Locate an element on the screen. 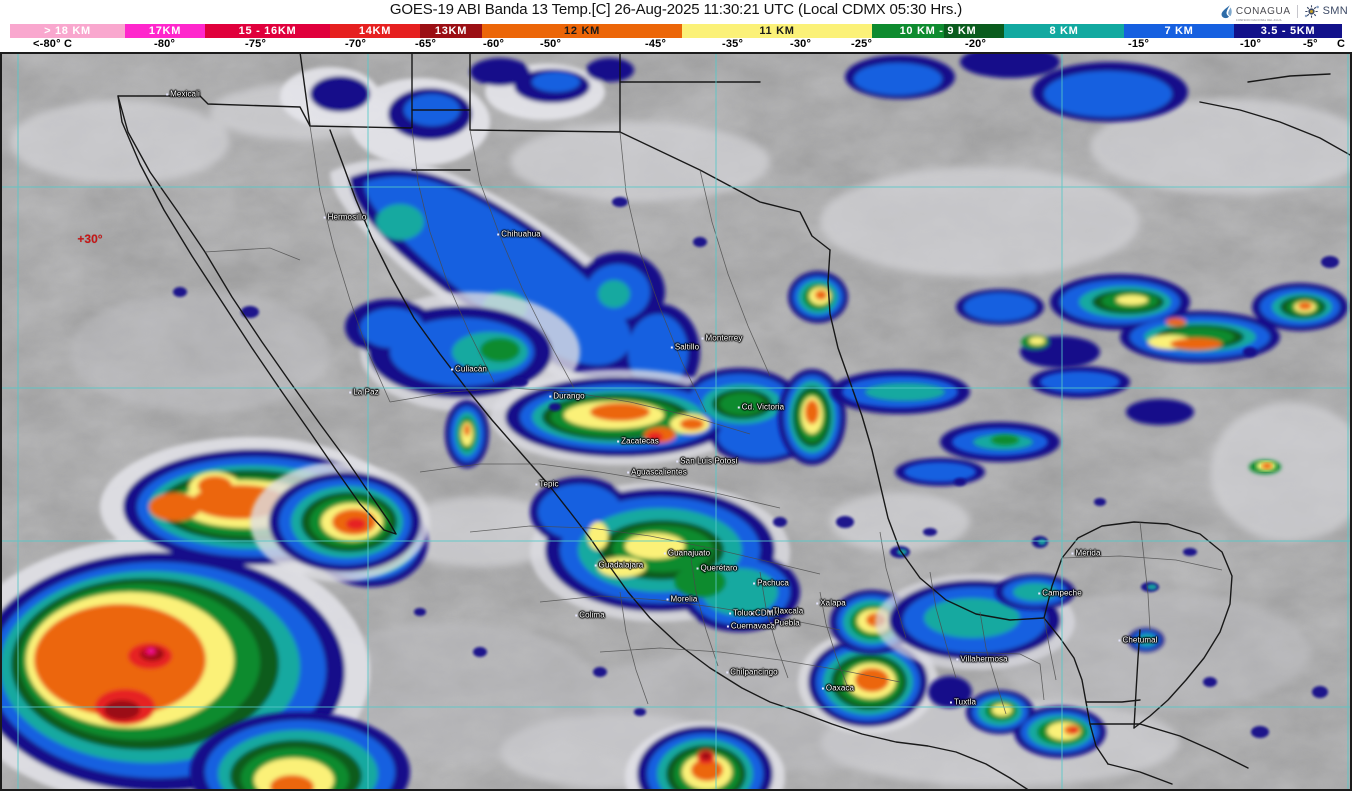 The image size is (1352, 791). colorbar-segment-label: 14KM is located at coordinates (375, 30).